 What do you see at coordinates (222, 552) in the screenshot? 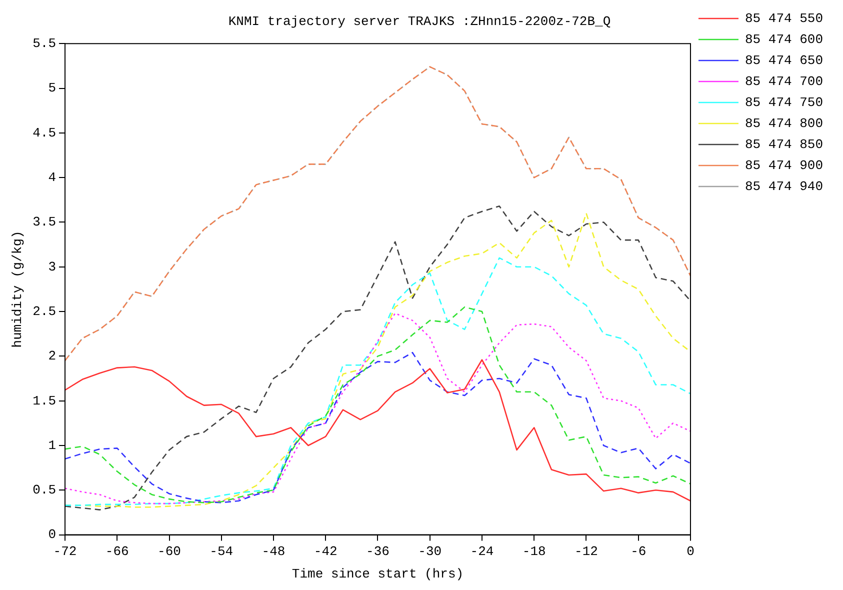
I see `x-tick-label: -54` at bounding box center [222, 552].